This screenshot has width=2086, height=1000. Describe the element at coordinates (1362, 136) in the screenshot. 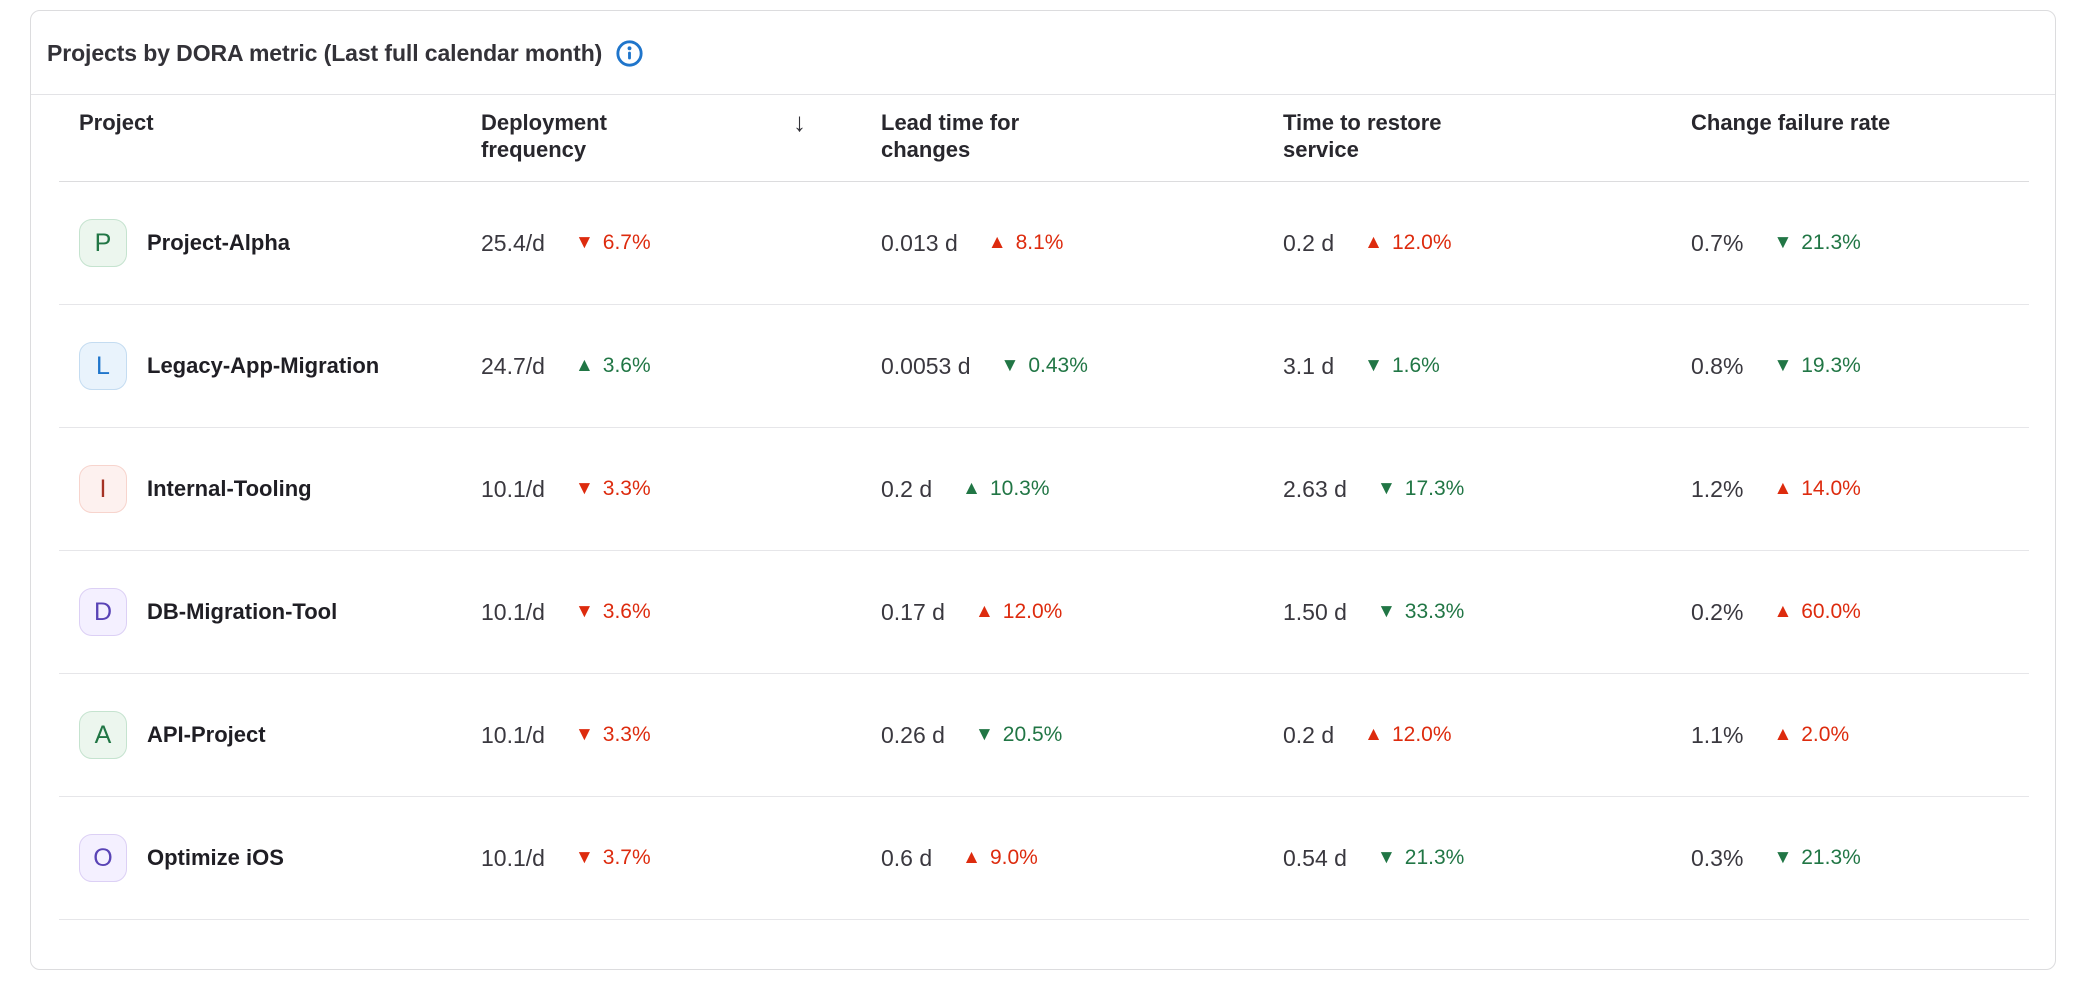

I see `column-header-label: Time to restore service` at that location.